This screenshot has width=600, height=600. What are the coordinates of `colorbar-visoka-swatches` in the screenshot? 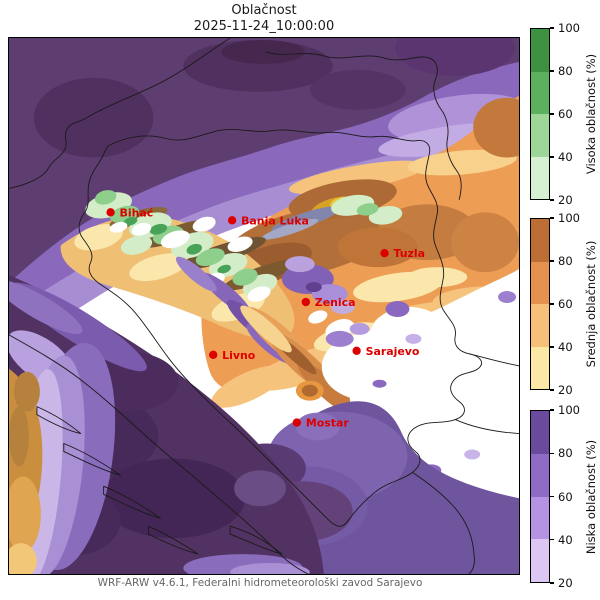 It's located at (540, 114).